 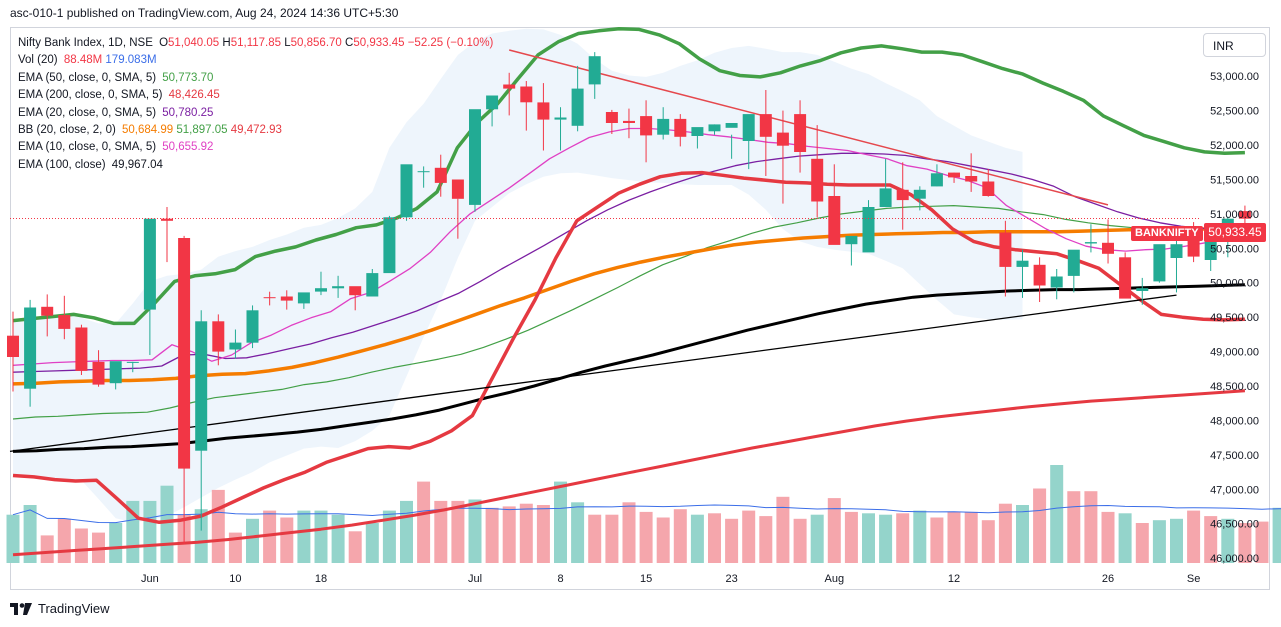 I want to click on legend-ema100: EMA (100, close) 49,967.04, so click(x=255, y=165).